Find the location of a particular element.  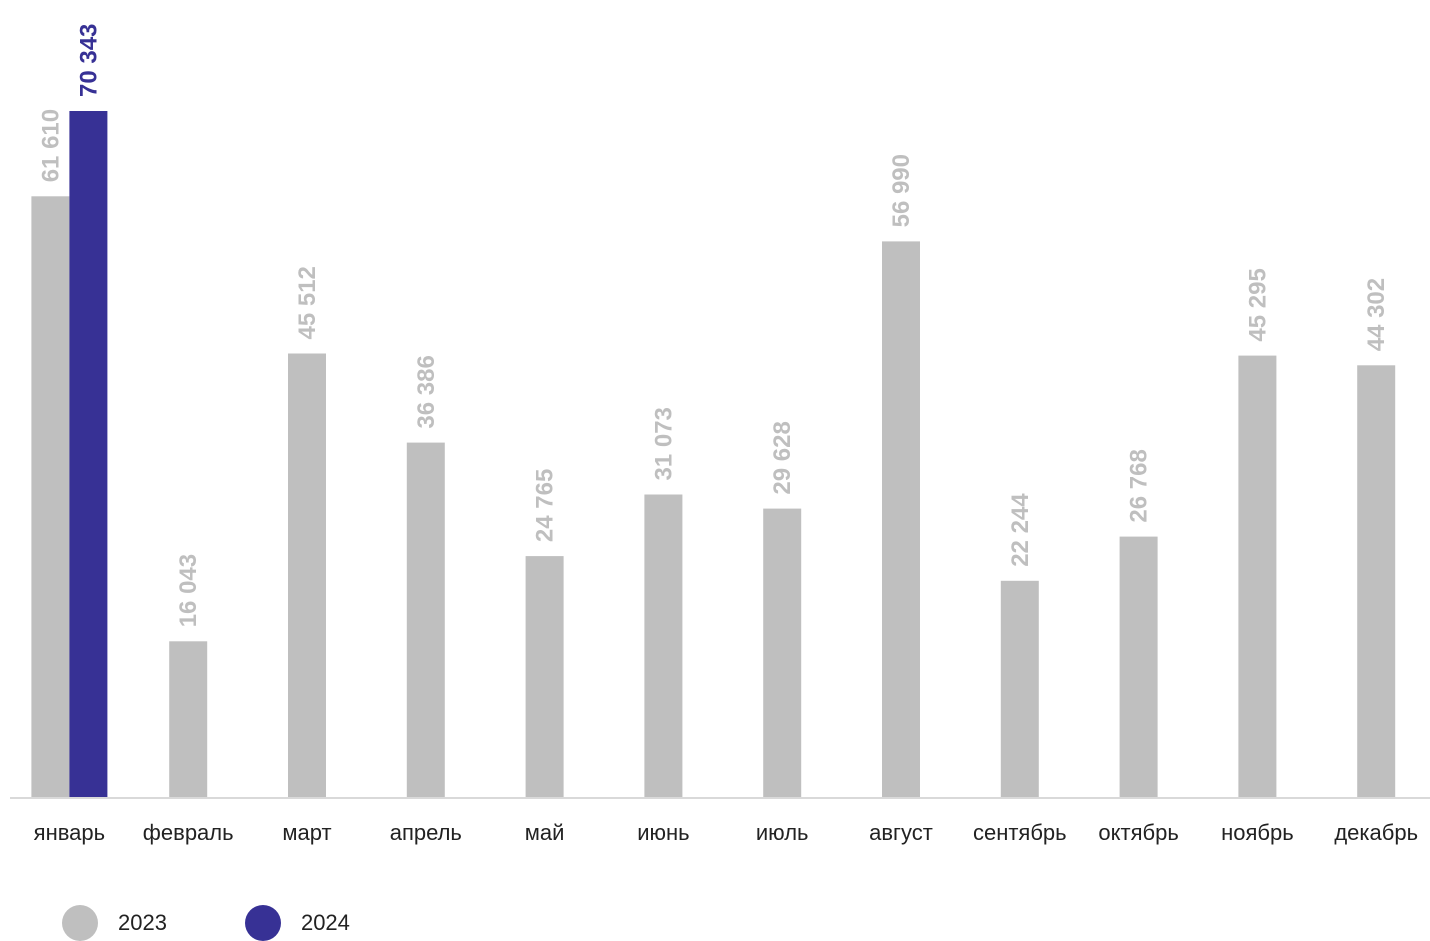

bar-2023-январь is located at coordinates (50, 497).